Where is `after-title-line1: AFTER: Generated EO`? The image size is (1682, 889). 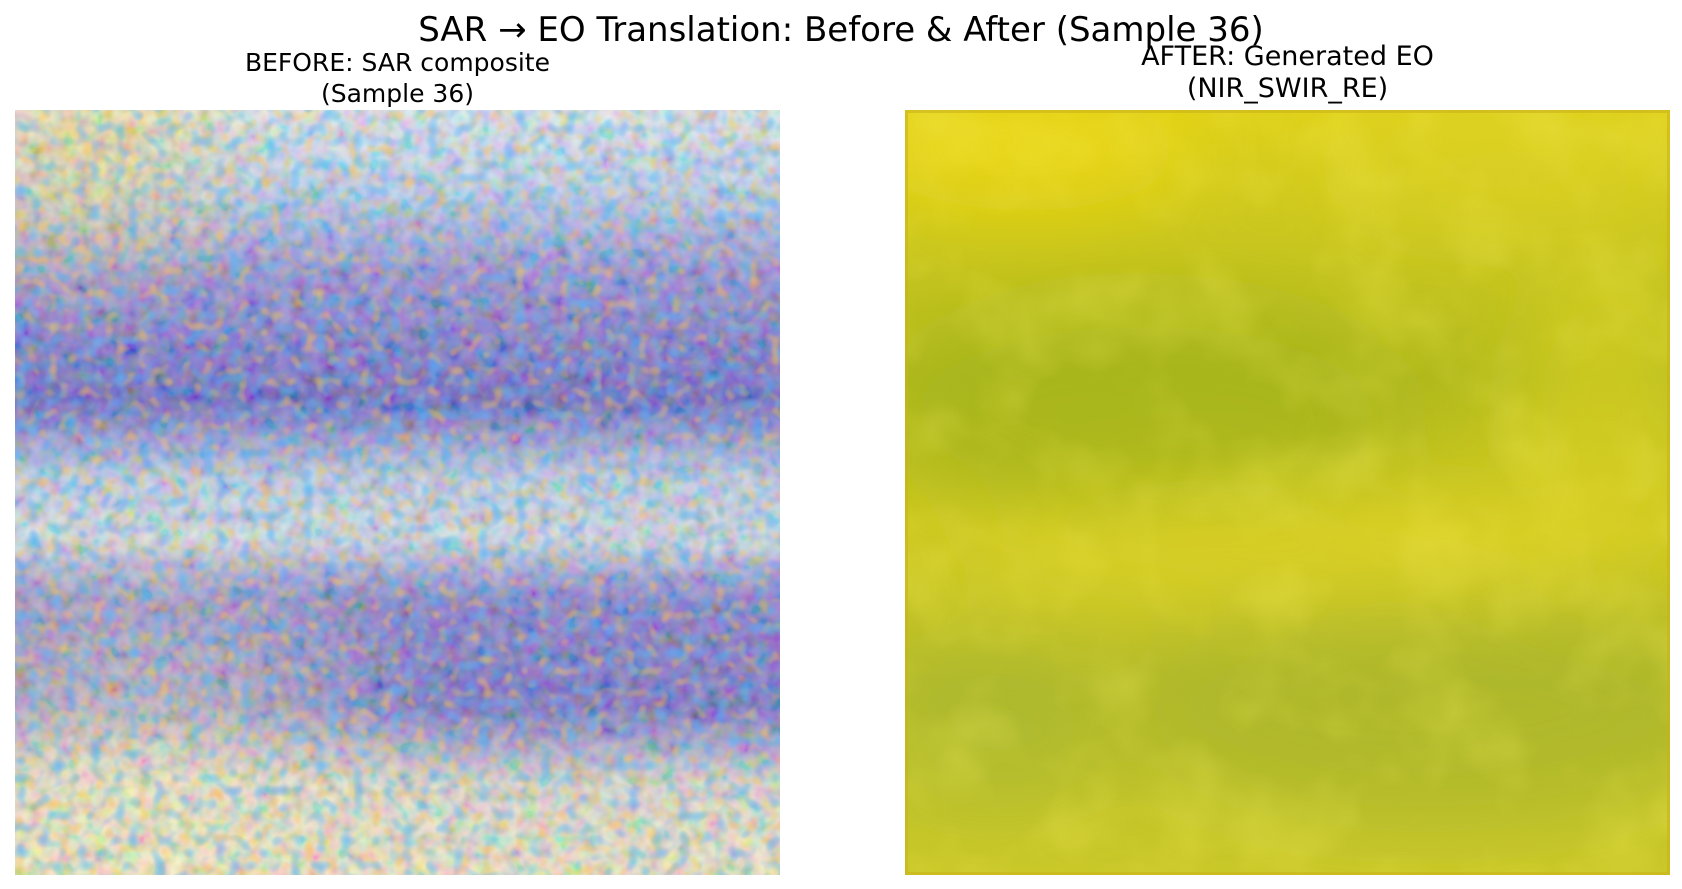 after-title-line1: AFTER: Generated EO is located at coordinates (1287, 56).